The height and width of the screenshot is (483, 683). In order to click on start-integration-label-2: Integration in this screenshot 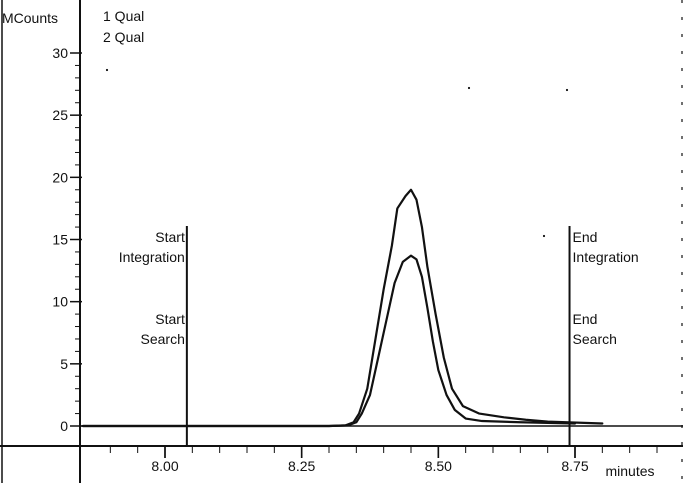, I will do `click(152, 257)`.